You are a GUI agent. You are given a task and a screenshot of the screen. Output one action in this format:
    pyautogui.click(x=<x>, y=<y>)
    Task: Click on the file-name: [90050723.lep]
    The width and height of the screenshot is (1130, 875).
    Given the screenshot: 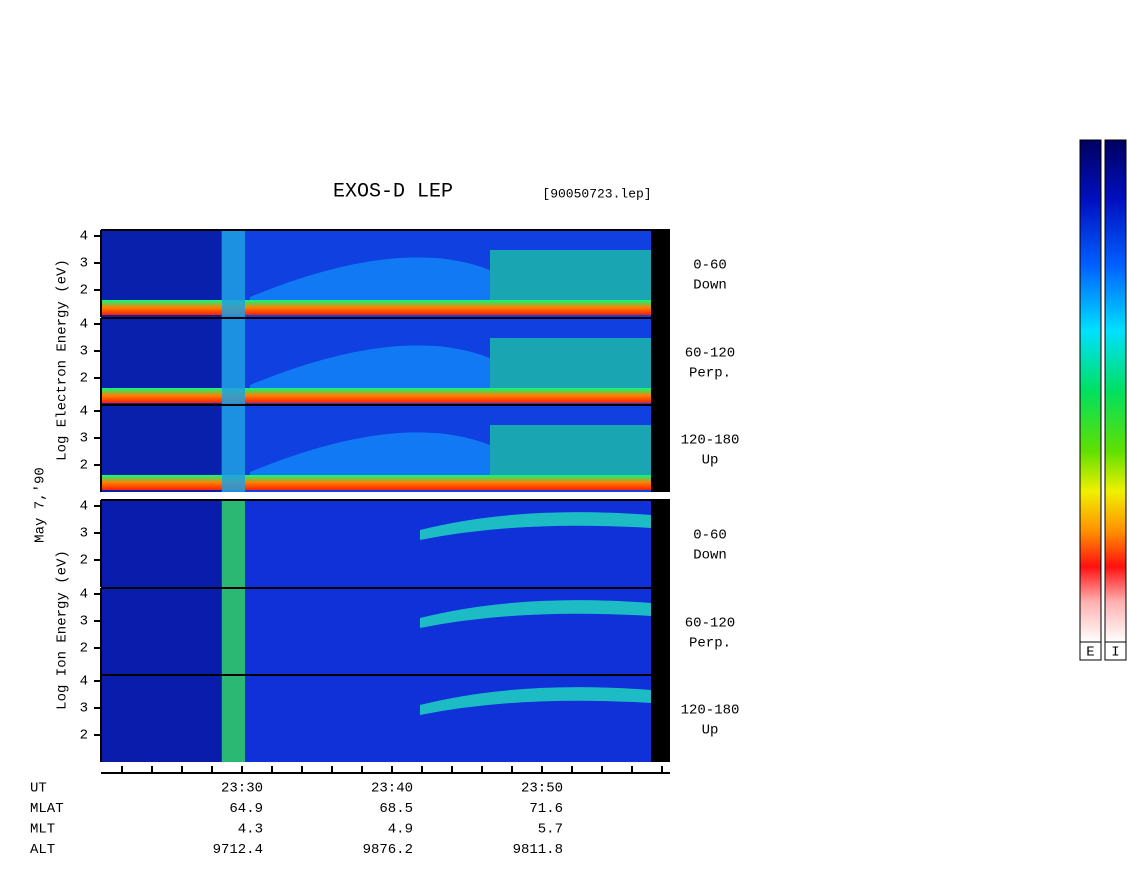 What is the action you would take?
    pyautogui.click(x=596, y=193)
    